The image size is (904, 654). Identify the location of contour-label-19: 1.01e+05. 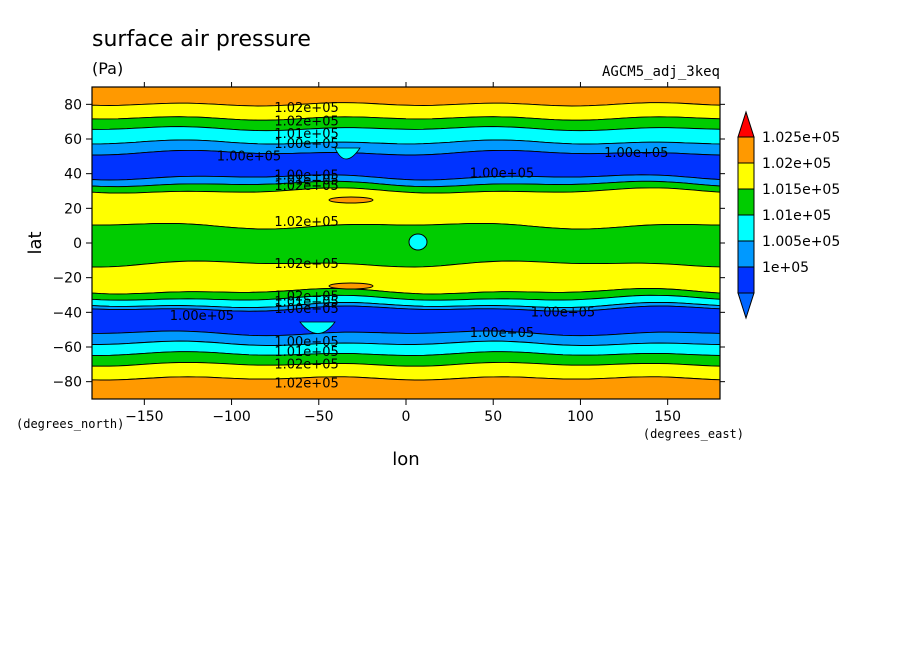
(306, 352).